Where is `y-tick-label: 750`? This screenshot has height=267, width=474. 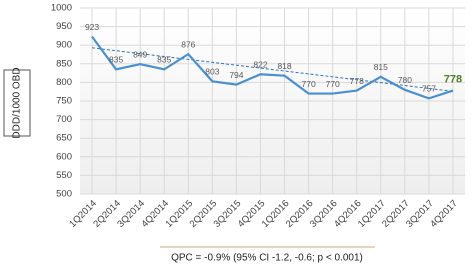
y-tick-label: 750 is located at coordinates (64, 101).